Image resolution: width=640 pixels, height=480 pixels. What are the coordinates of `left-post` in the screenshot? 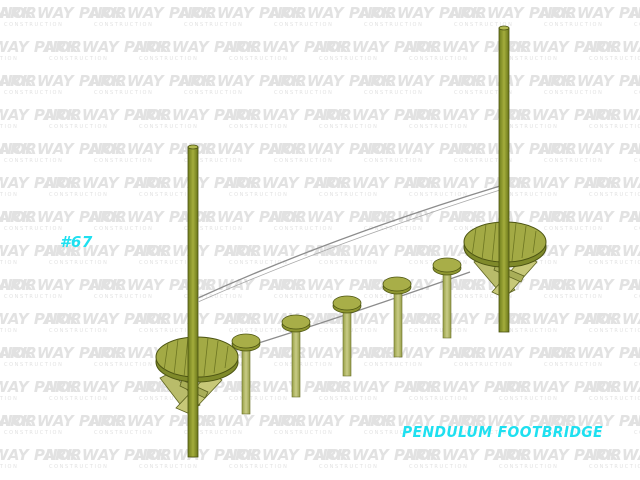 It's located at (193, 302).